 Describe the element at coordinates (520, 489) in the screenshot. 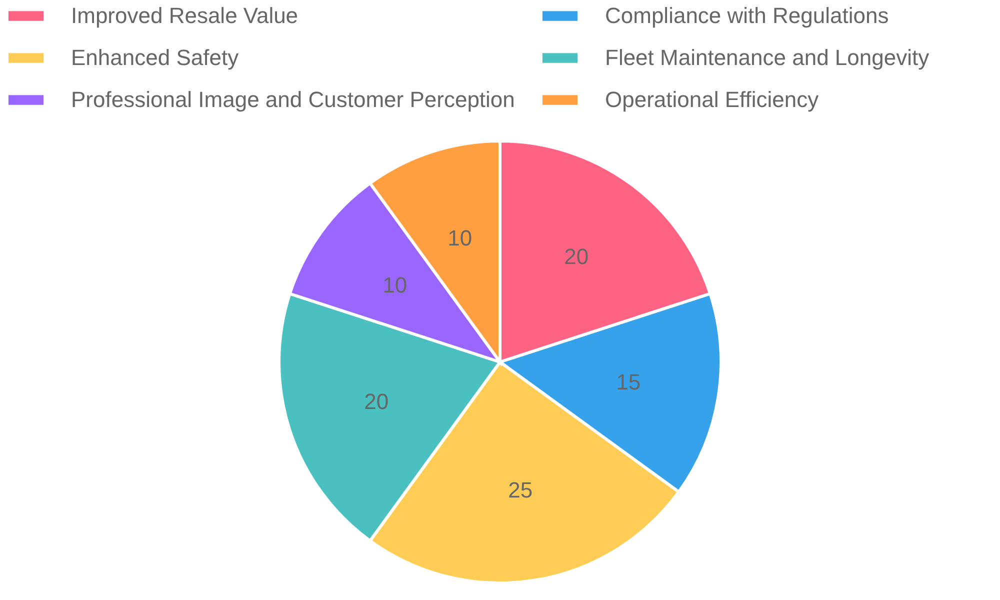

I see `data-label: 25` at that location.